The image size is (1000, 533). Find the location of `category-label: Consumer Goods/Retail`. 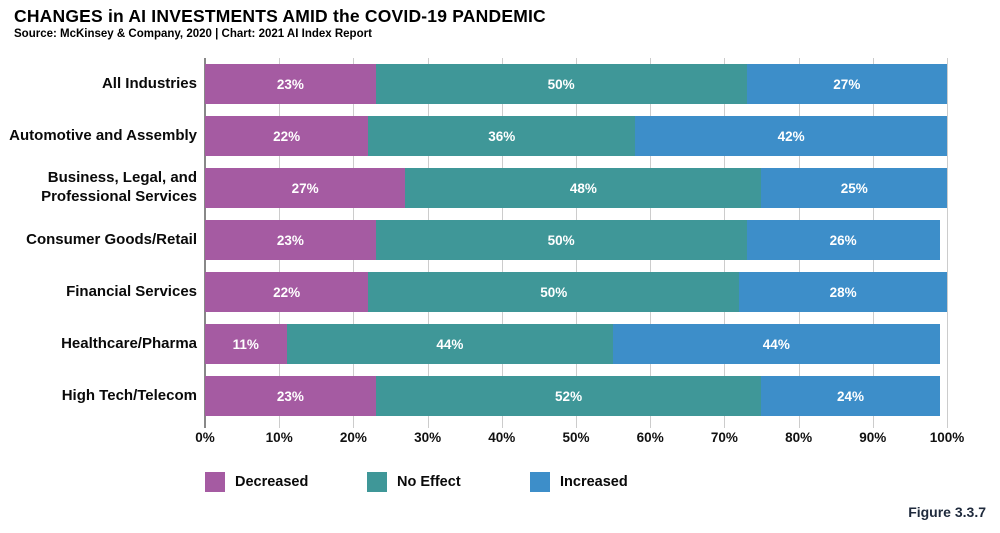

category-label: Consumer Goods/Retail is located at coordinates (111, 239).